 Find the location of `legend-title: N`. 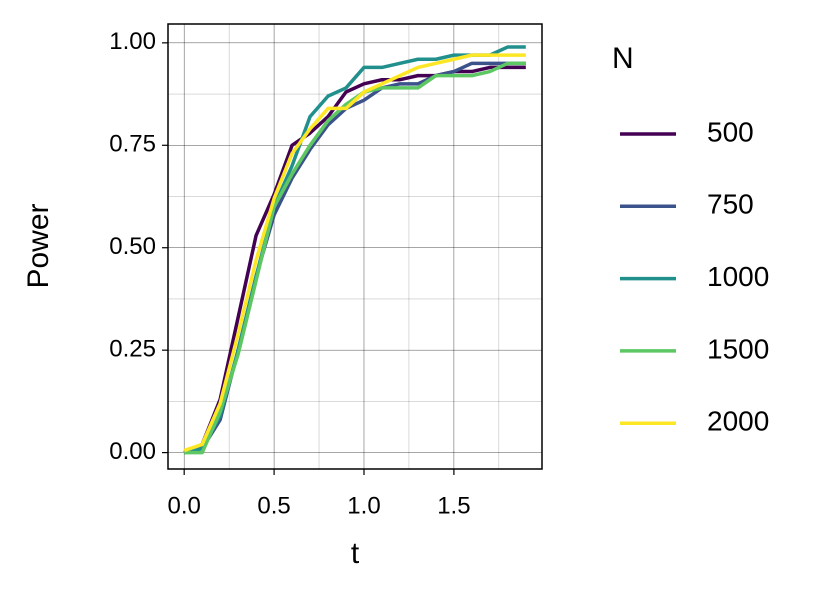

legend-title: N is located at coordinates (623, 58).